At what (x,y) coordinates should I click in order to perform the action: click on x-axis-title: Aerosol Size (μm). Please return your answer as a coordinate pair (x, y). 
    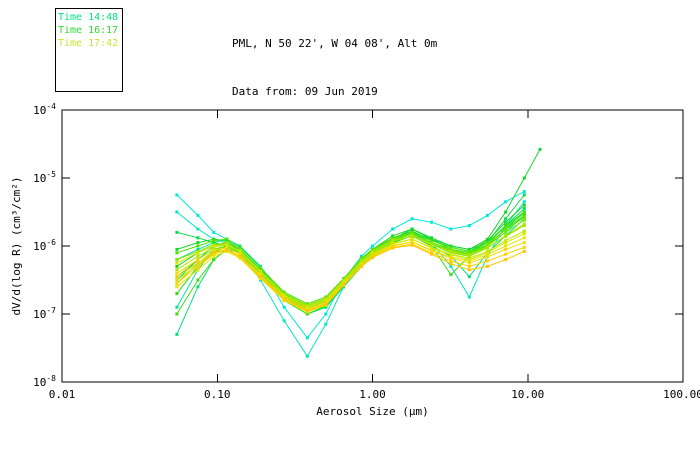
    Looking at the image, I should click on (372, 411).